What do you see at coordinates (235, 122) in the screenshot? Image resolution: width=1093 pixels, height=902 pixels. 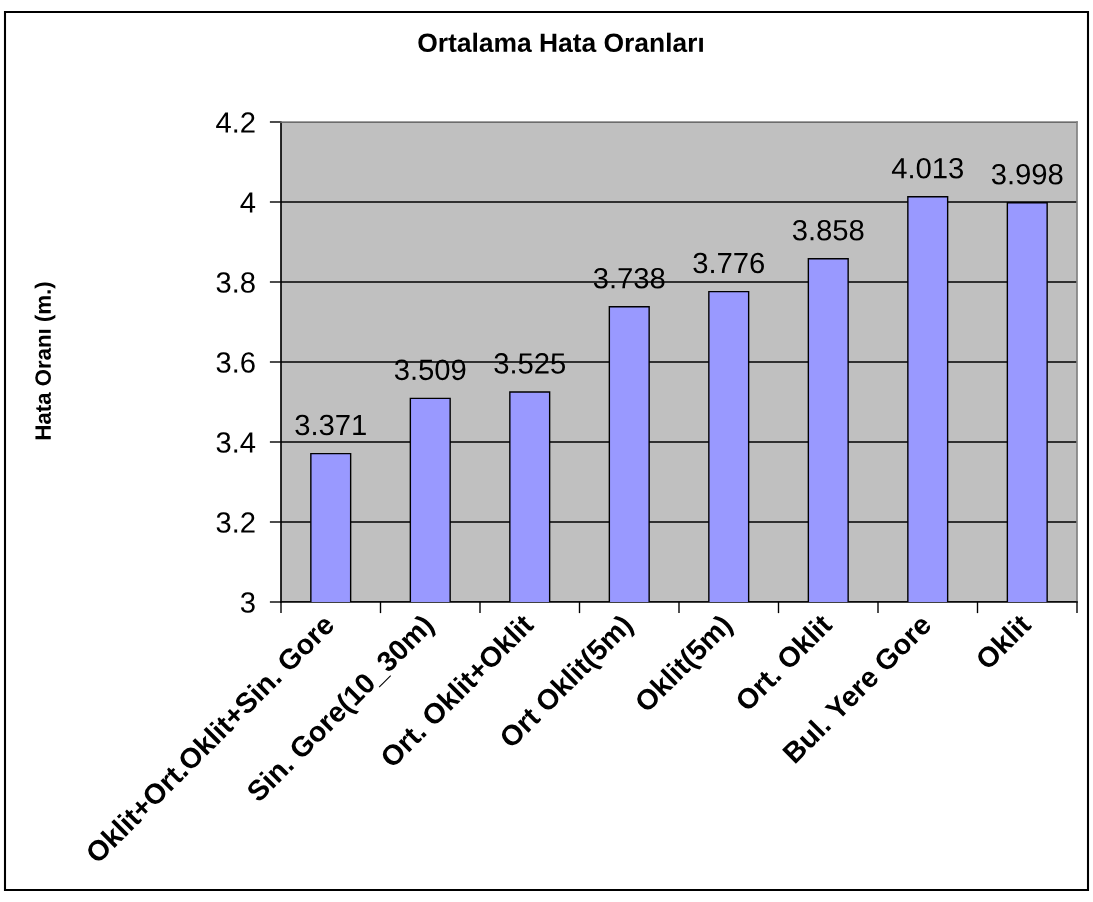 I see `y-tick-label: 4.2` at bounding box center [235, 122].